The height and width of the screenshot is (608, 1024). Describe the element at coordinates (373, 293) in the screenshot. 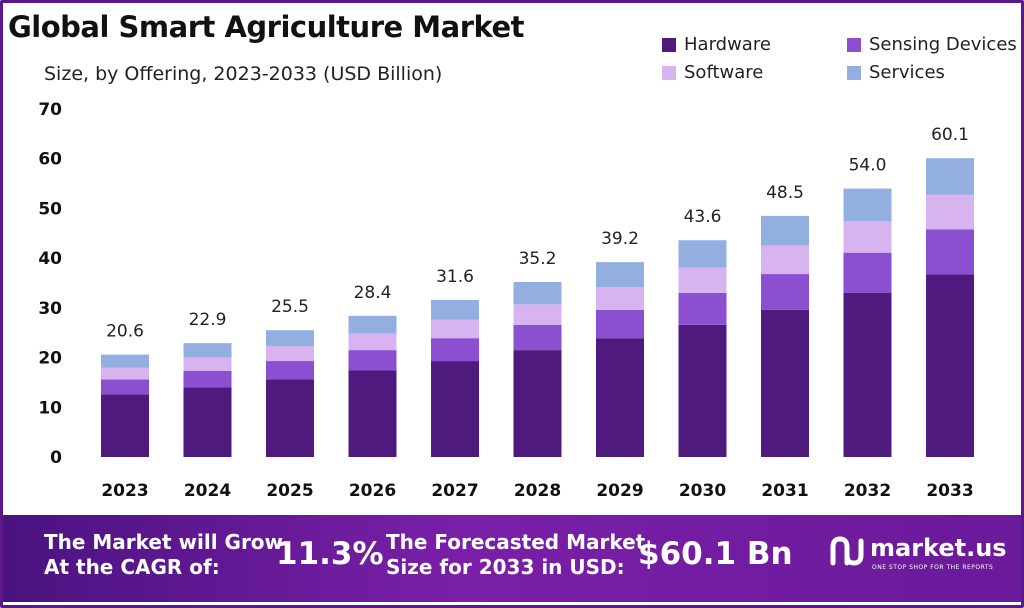

I see `bar-total-label: 28.4` at that location.